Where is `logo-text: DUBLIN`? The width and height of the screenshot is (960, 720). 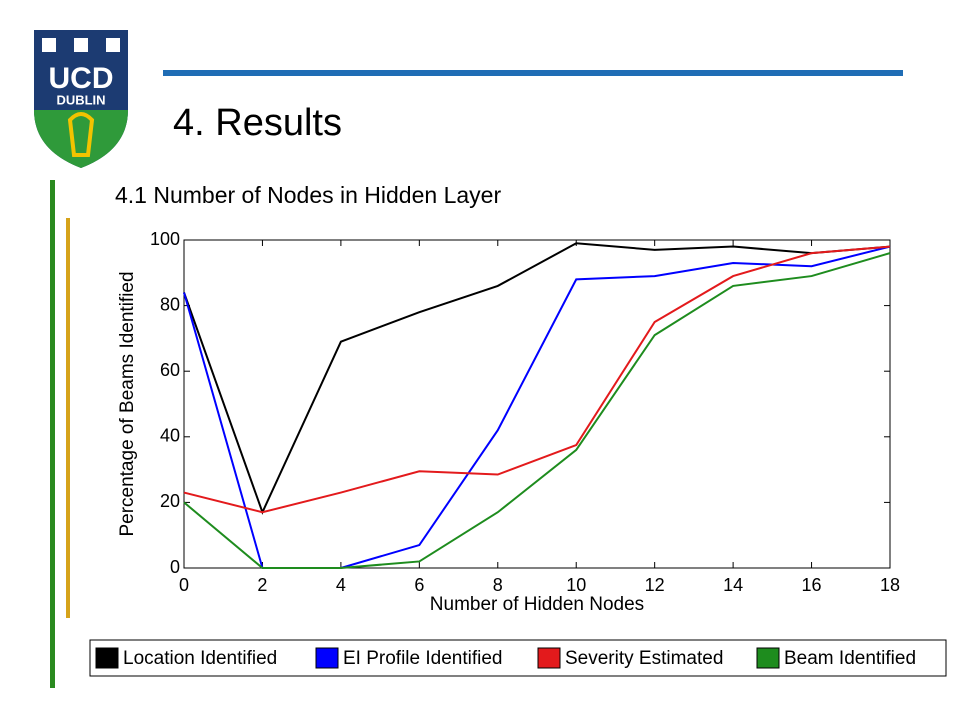 logo-text: DUBLIN is located at coordinates (80, 99).